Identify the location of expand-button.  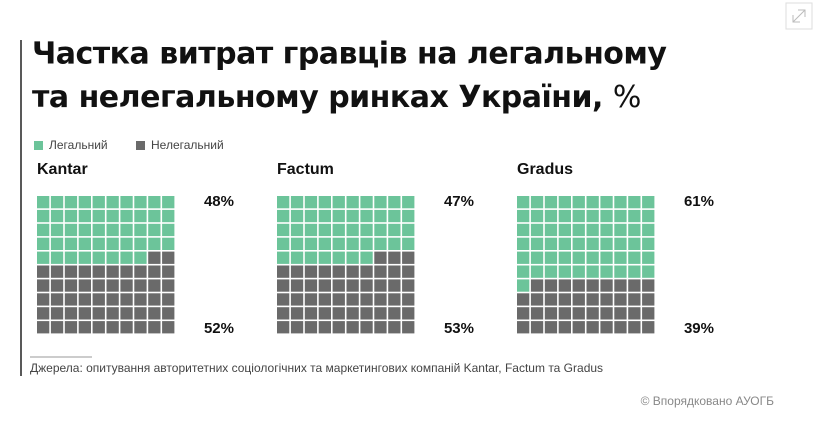
(799, 16).